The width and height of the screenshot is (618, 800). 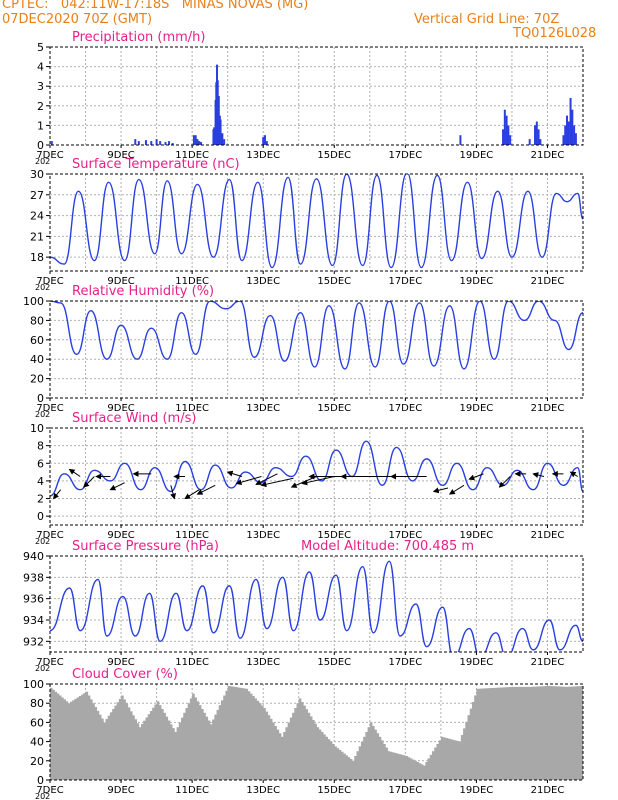 I want to click on series-group, so click(x=316, y=335).